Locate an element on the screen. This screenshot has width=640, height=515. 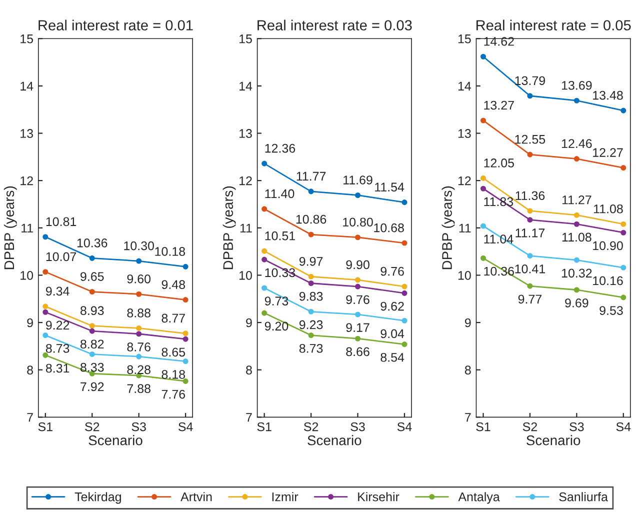
y-tick-label: 15 is located at coordinates (464, 39).